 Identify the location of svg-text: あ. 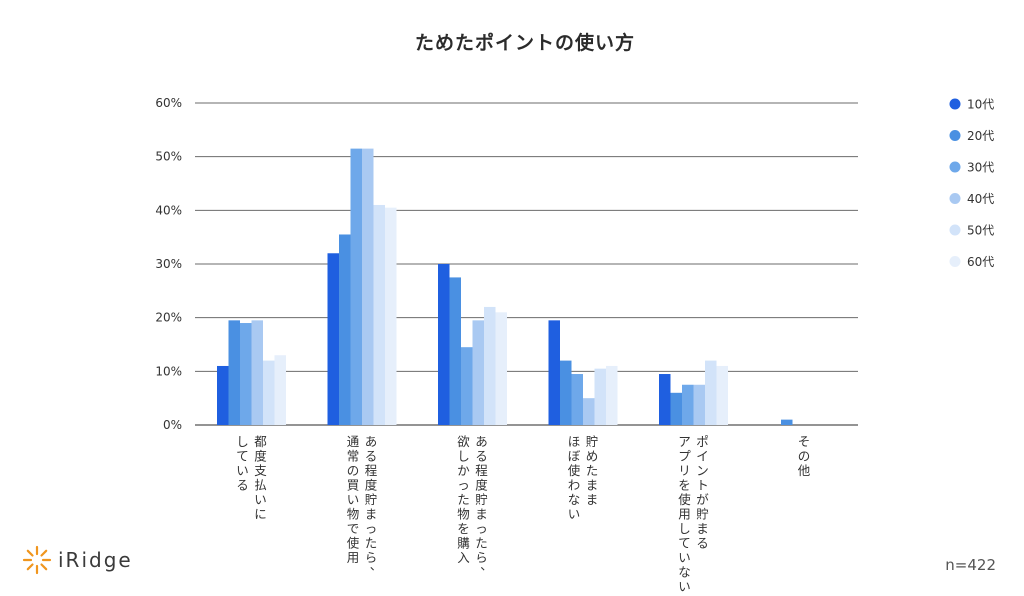
(481, 441).